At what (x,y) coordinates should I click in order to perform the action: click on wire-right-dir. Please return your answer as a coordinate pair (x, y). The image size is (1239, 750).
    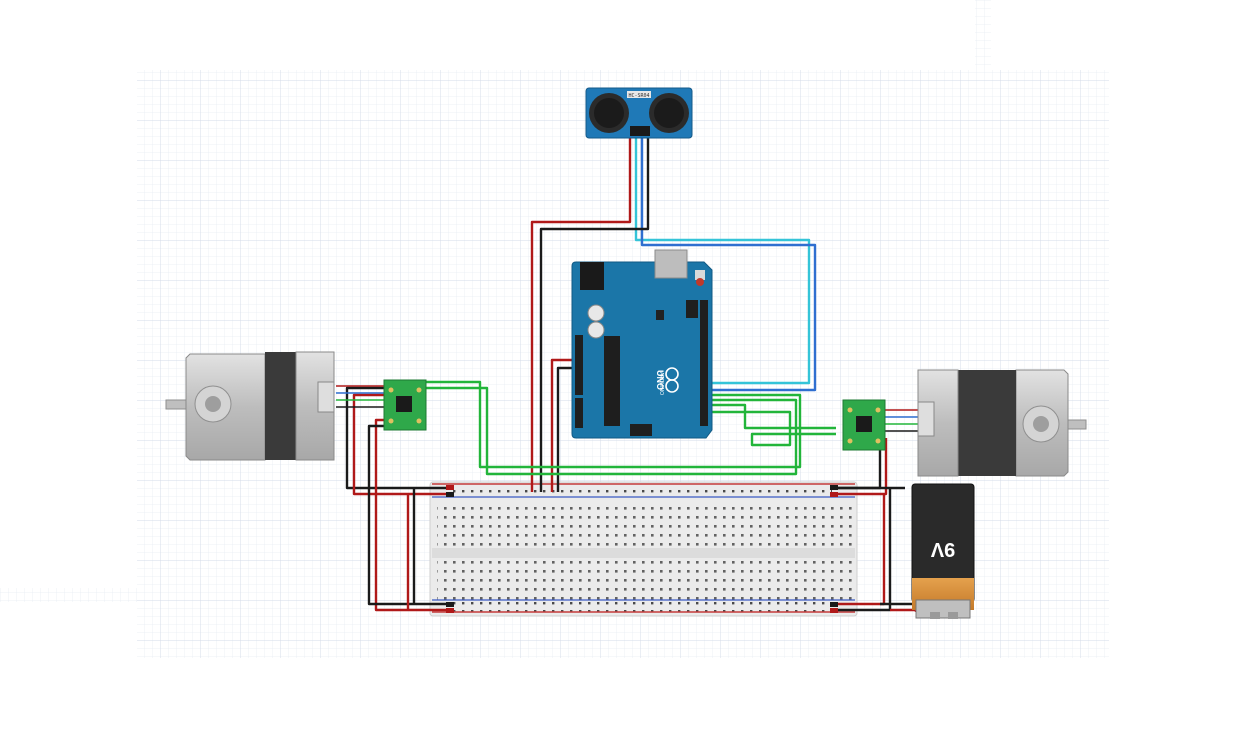
    Looking at the image, I should click on (768, 428).